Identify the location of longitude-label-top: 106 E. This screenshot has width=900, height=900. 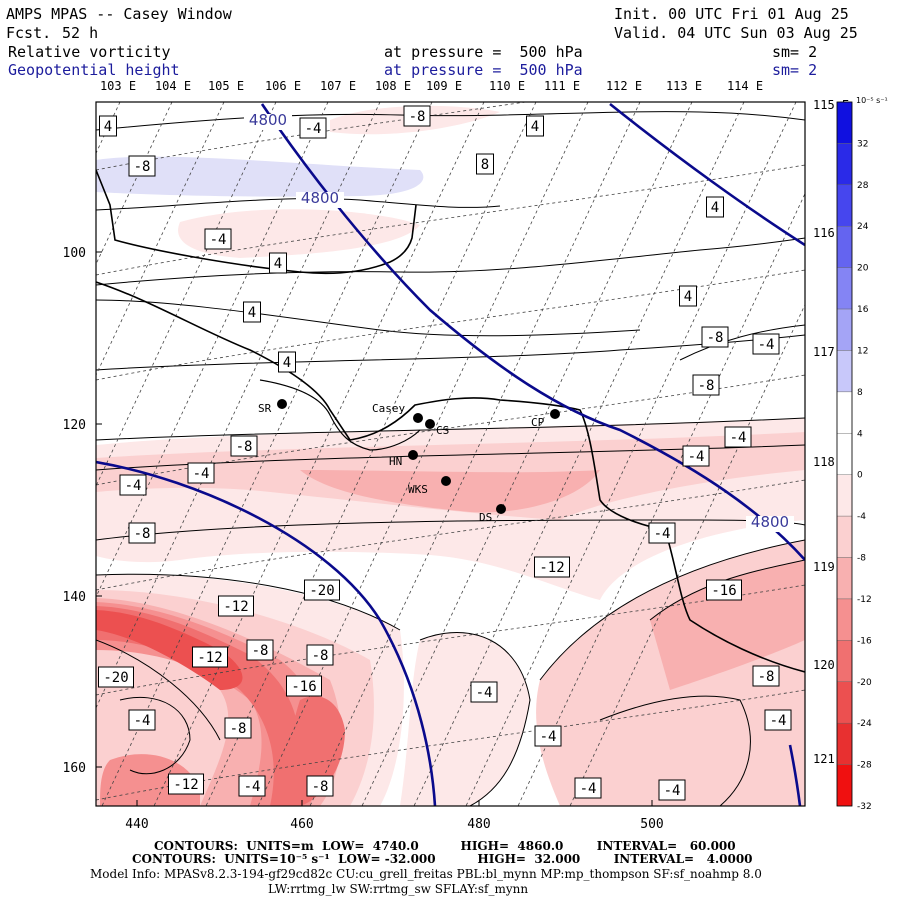
(283, 86).